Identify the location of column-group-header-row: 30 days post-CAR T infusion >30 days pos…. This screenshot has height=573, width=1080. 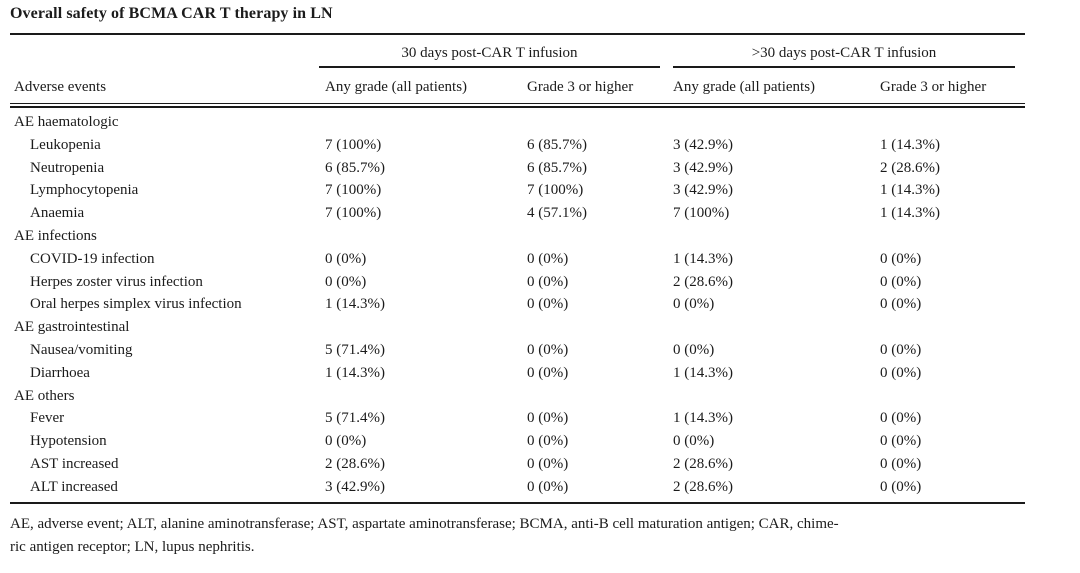
(517, 51).